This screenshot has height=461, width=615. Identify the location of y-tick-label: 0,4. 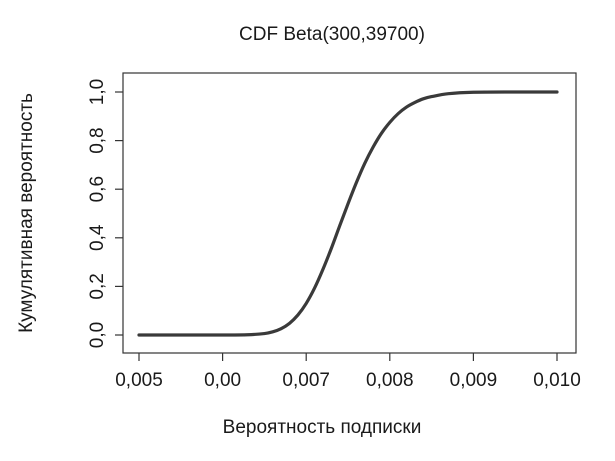
(97, 237).